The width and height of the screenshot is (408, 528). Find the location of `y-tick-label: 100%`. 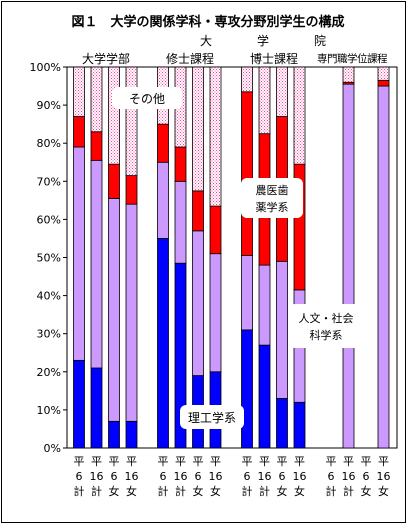

y-tick-label: 100% is located at coordinates (45, 67).